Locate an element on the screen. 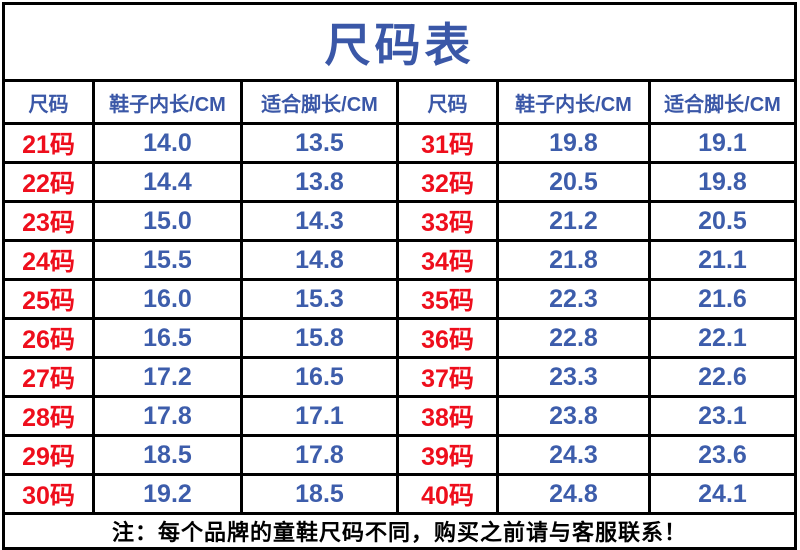 This screenshot has height=550, width=800. foot-length-value: 17.1 is located at coordinates (319, 416).